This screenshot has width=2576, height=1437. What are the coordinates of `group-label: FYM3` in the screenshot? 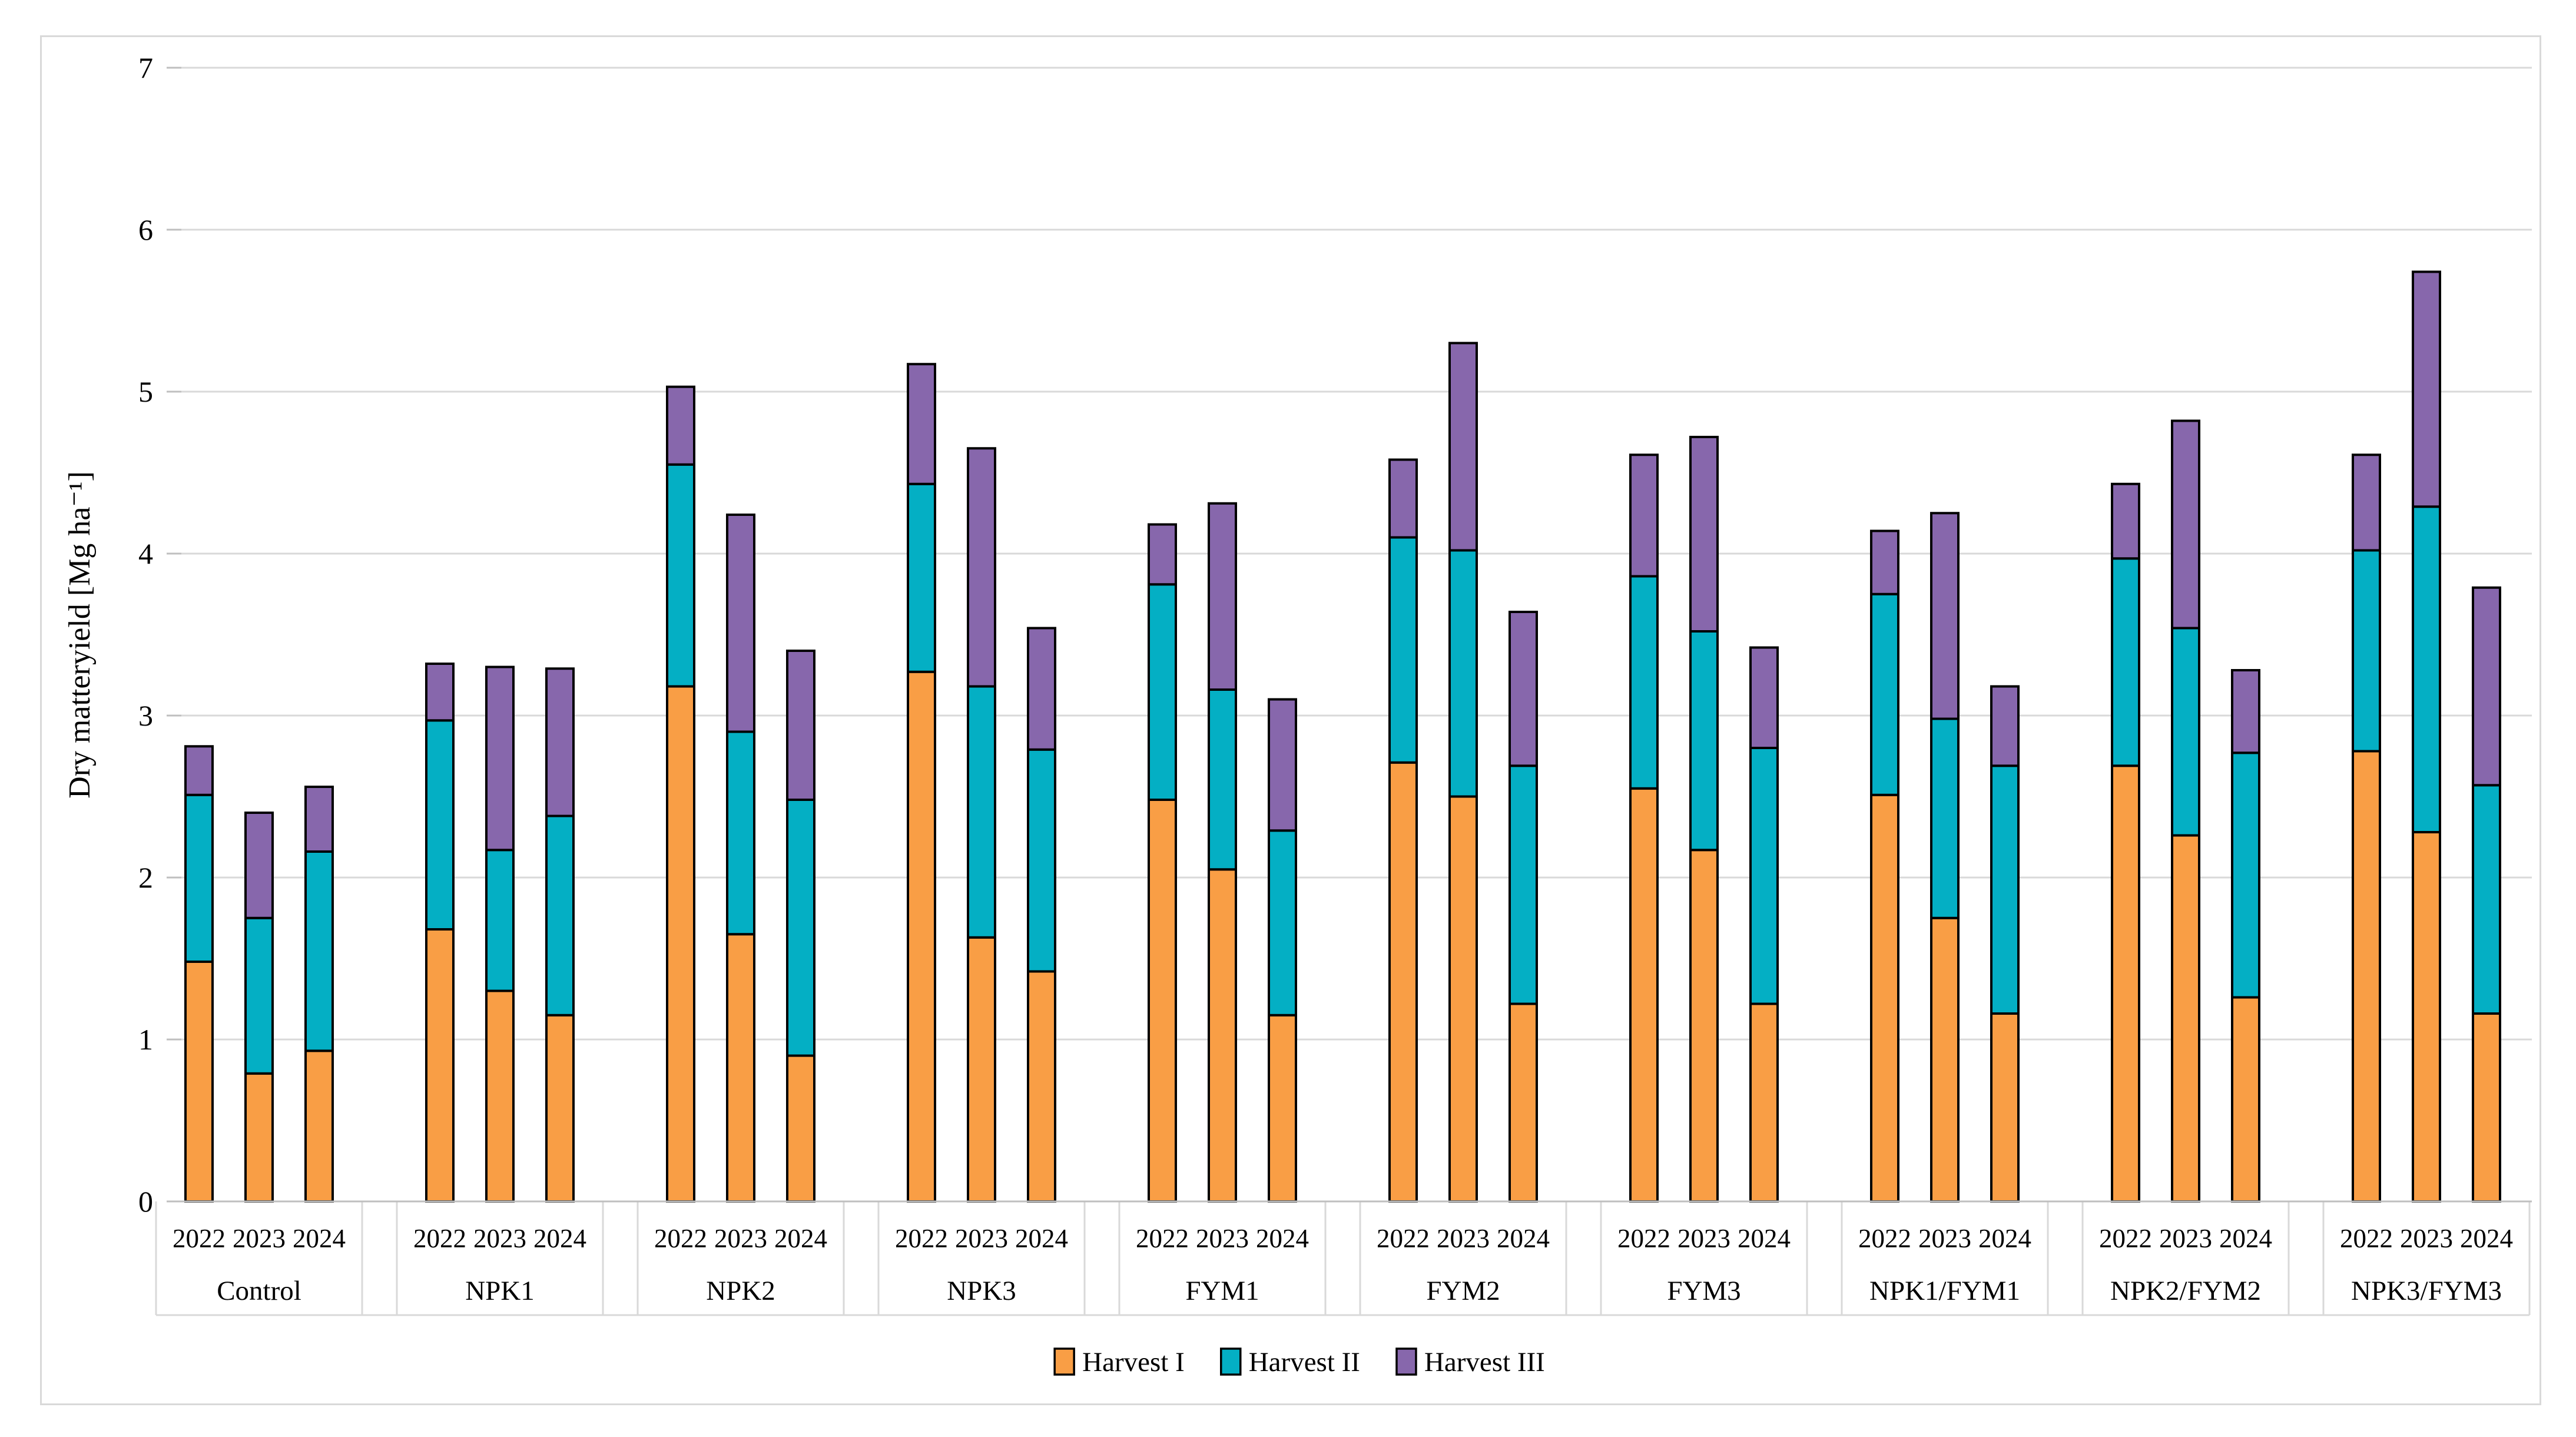 It's located at (1703, 1291).